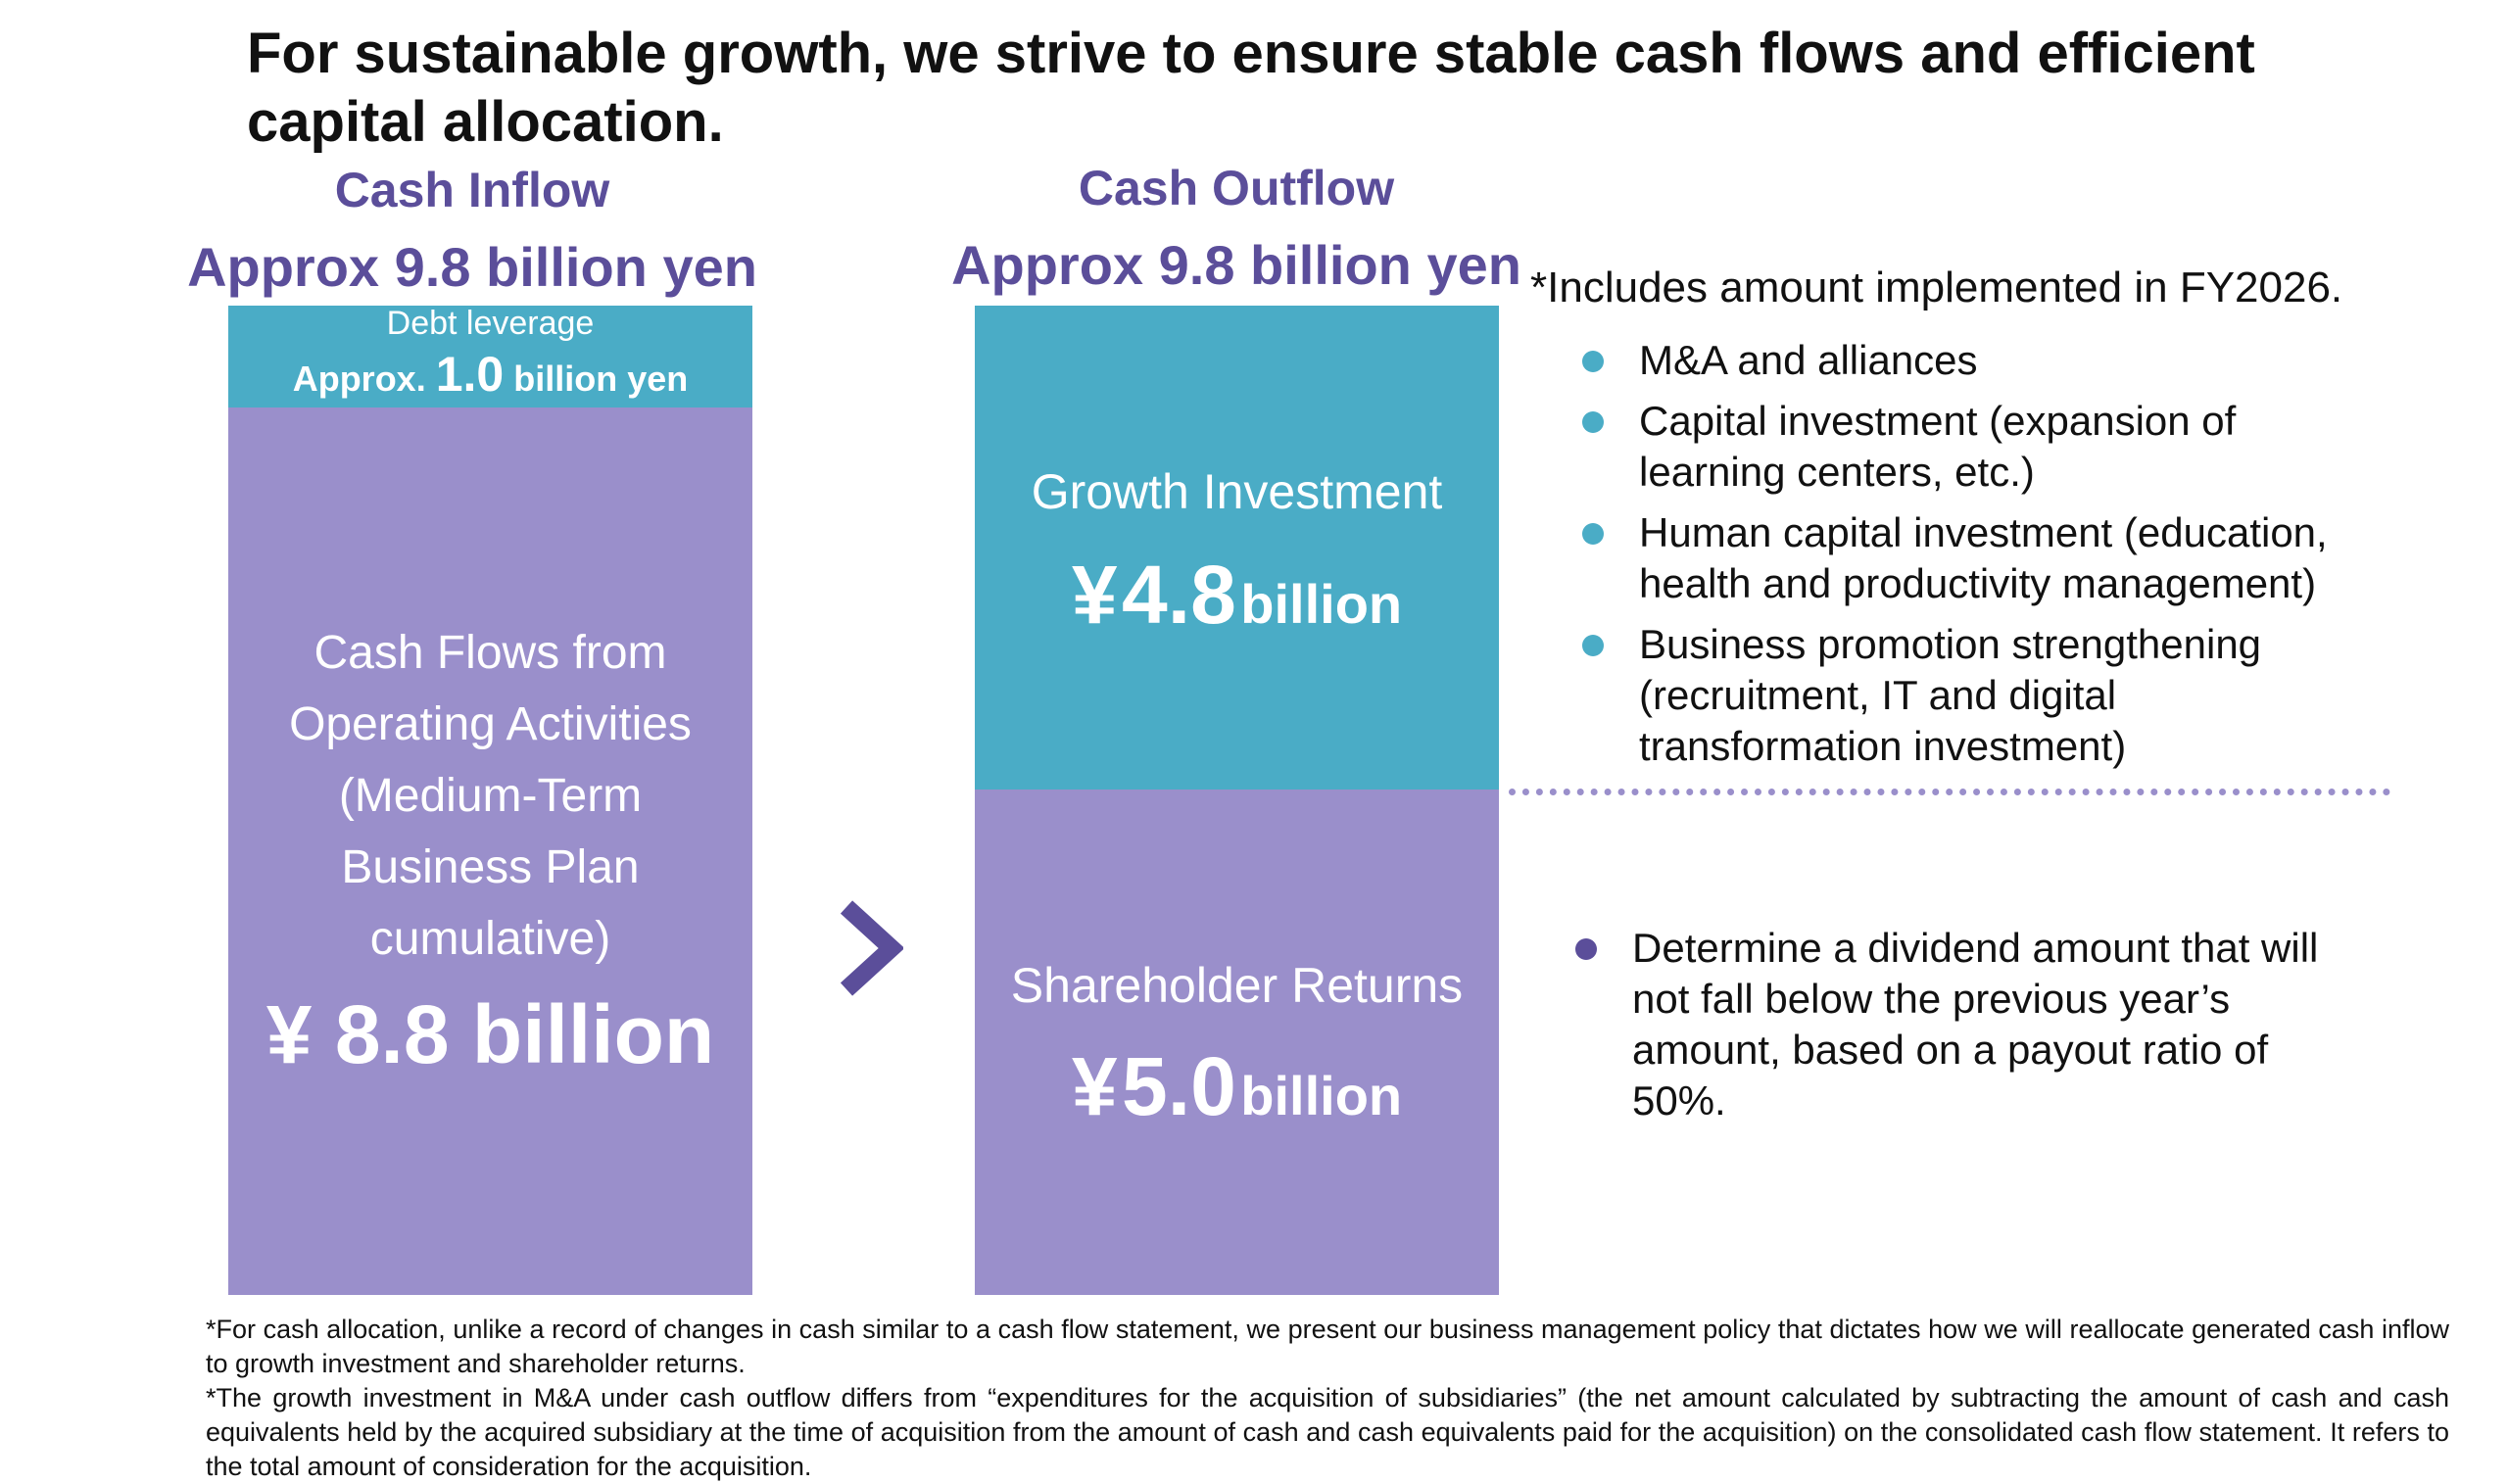  Describe the element at coordinates (472, 267) in the screenshot. I see `cash-inflow-amount: Approx 9.8 billion yen` at that location.